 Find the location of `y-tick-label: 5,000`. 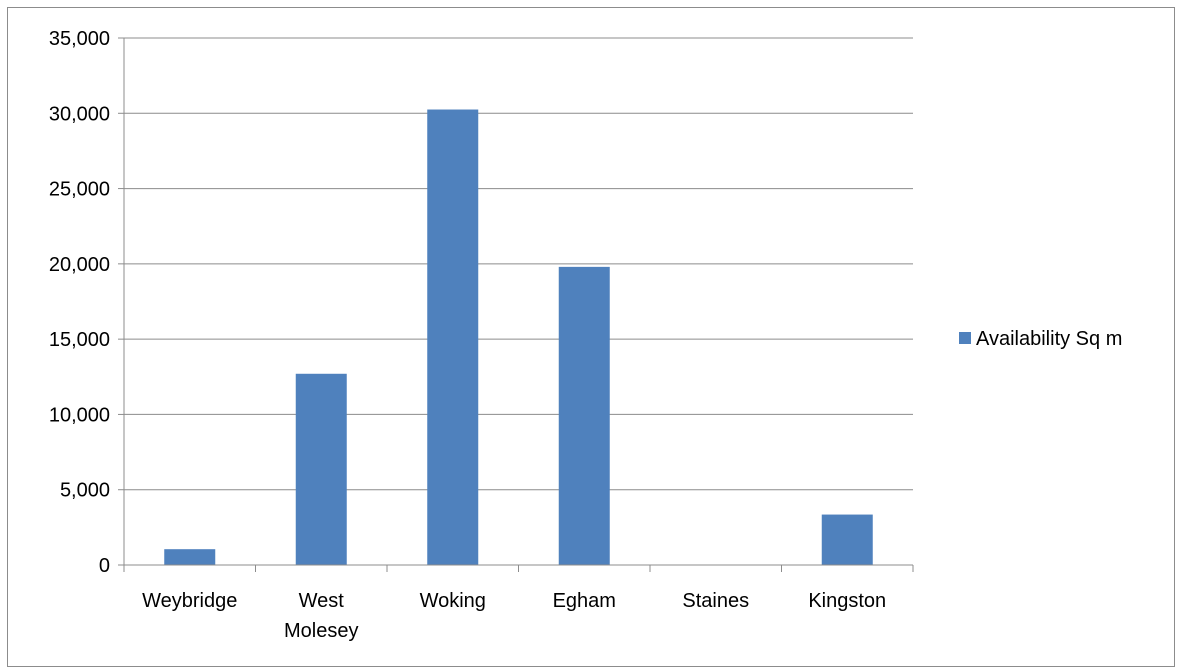

y-tick-label: 5,000 is located at coordinates (85, 491).